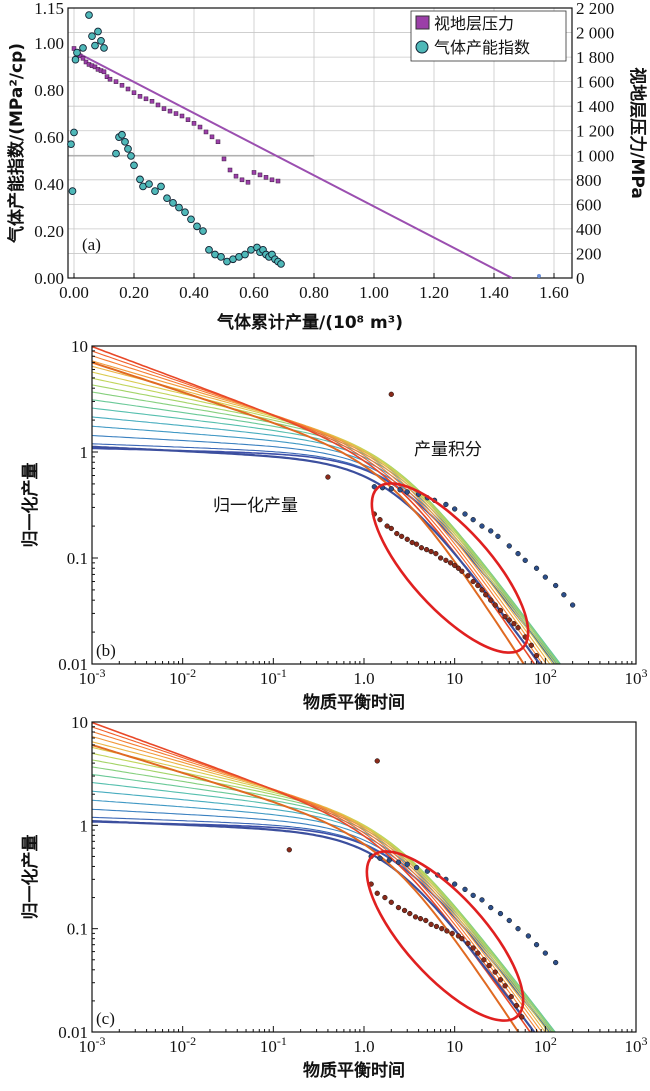 Image resolution: width=650 pixels, height=1091 pixels. I want to click on y-right-tick-label: 400, so click(589, 229).